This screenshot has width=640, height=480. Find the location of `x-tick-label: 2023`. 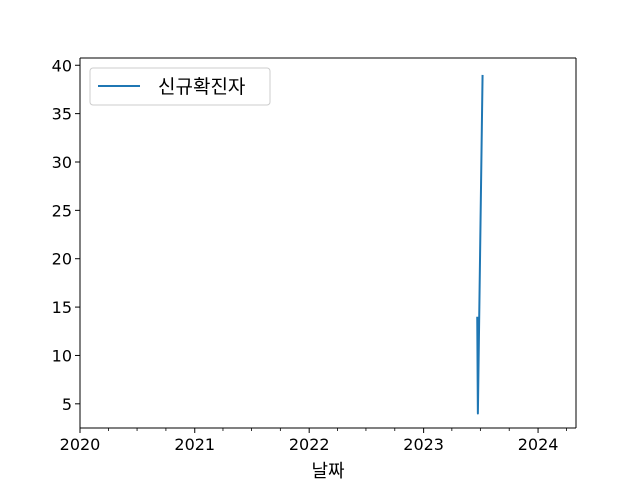

x-tick-label: 2023 is located at coordinates (423, 444).